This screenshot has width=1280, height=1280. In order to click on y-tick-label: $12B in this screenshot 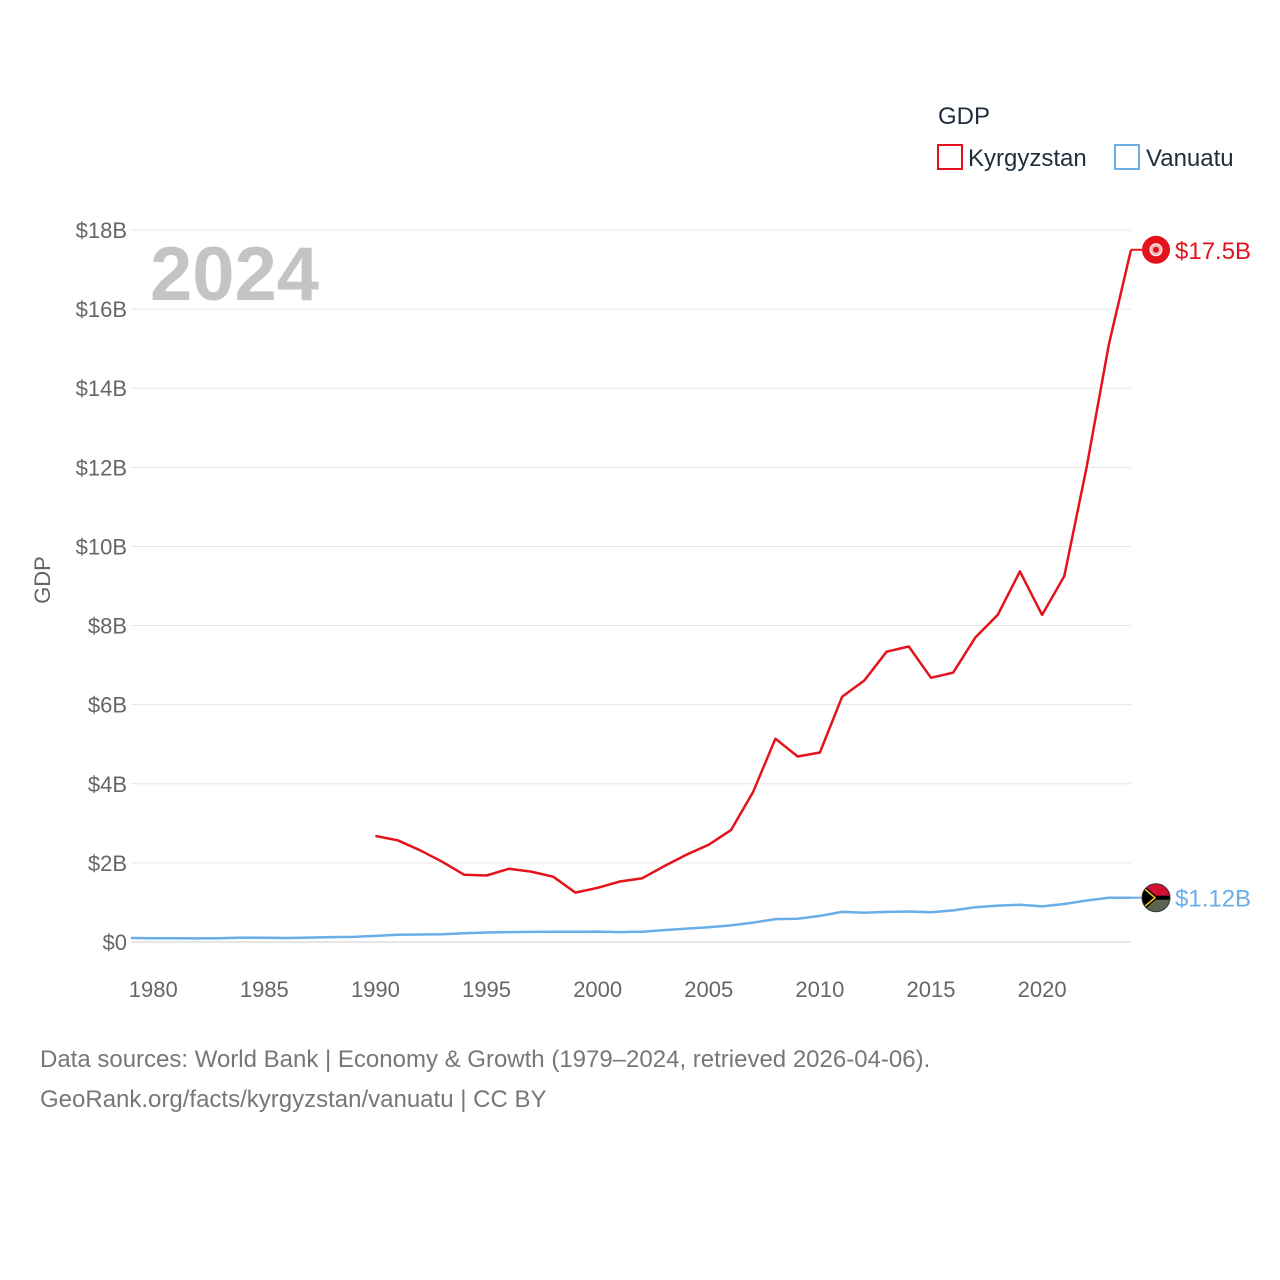, I will do `click(101, 467)`.